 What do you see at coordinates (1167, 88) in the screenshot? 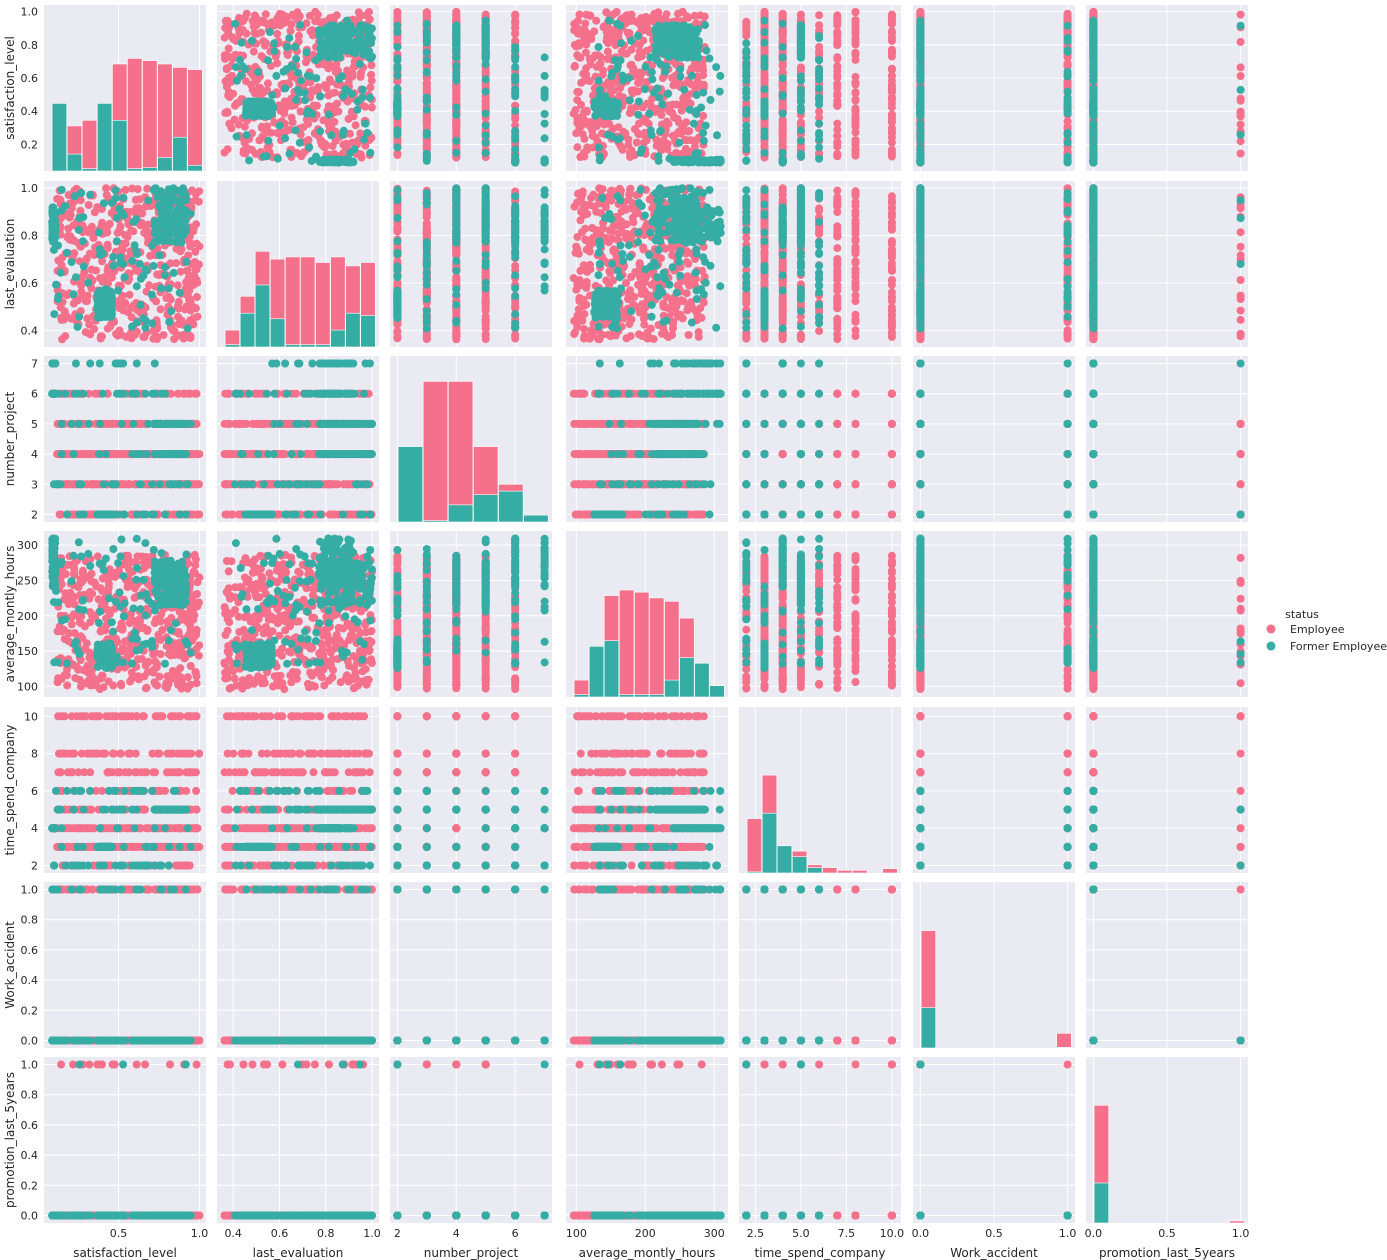
I see `panel-satisfaction_level-vs-promotion_last_5years` at bounding box center [1167, 88].